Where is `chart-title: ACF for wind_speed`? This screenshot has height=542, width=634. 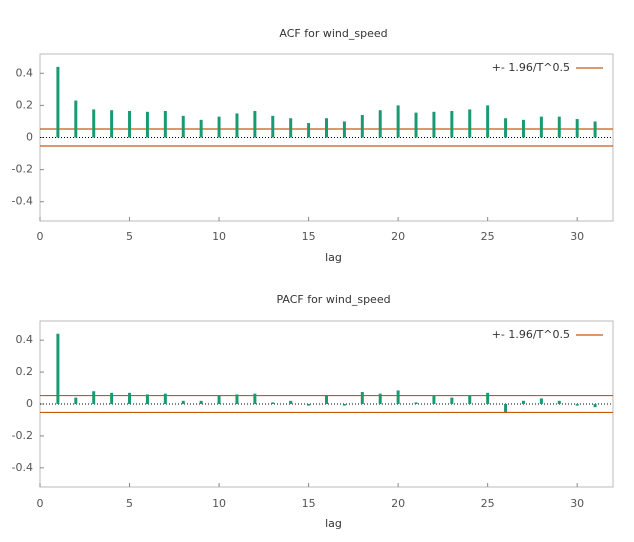
chart-title: ACF for wind_speed is located at coordinates (333, 33).